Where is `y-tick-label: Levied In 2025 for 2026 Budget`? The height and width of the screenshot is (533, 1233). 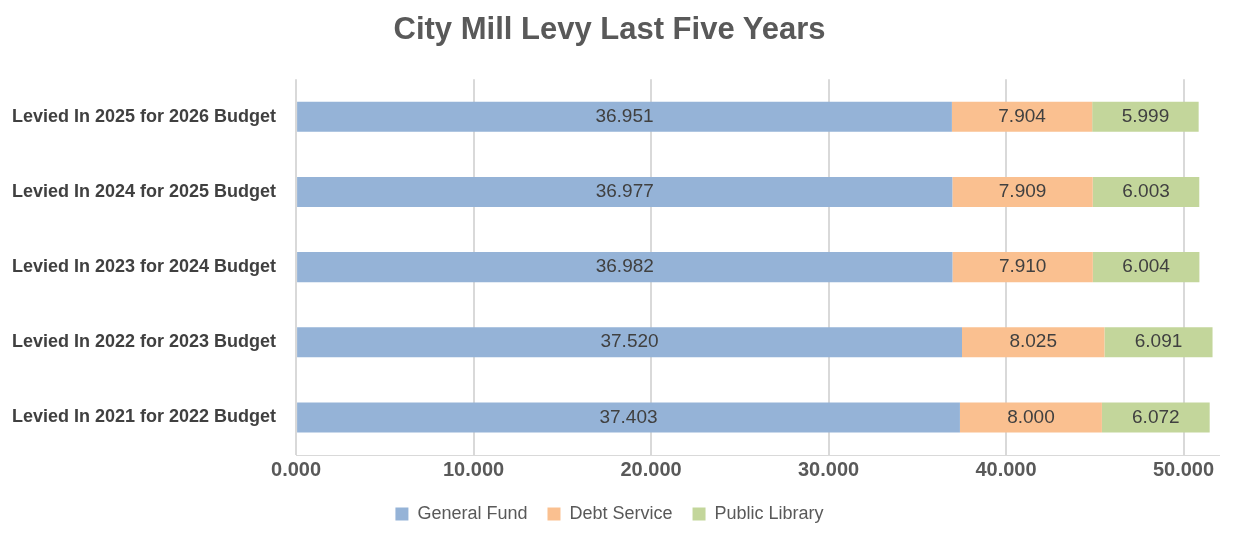
y-tick-label: Levied In 2025 for 2026 Budget is located at coordinates (144, 115).